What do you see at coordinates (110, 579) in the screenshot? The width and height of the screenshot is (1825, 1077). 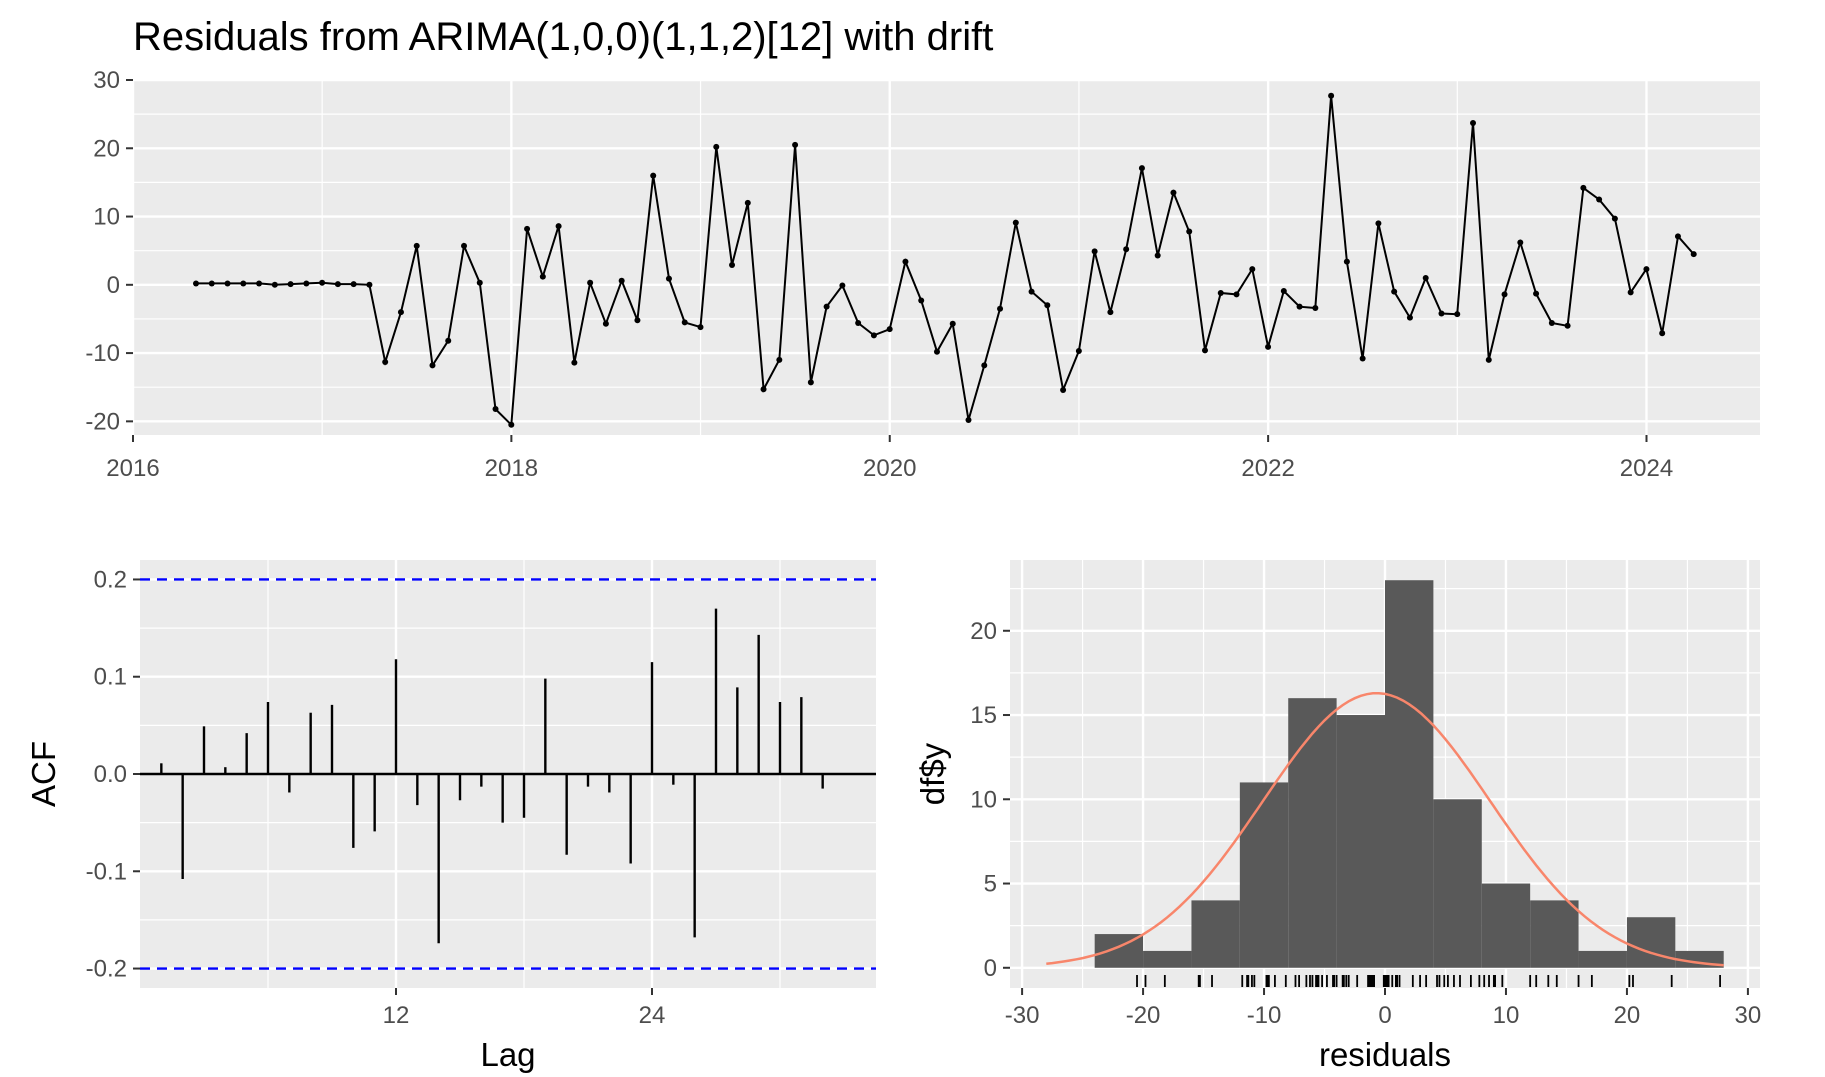 I see `y-tick-label: 0.2` at bounding box center [110, 579].